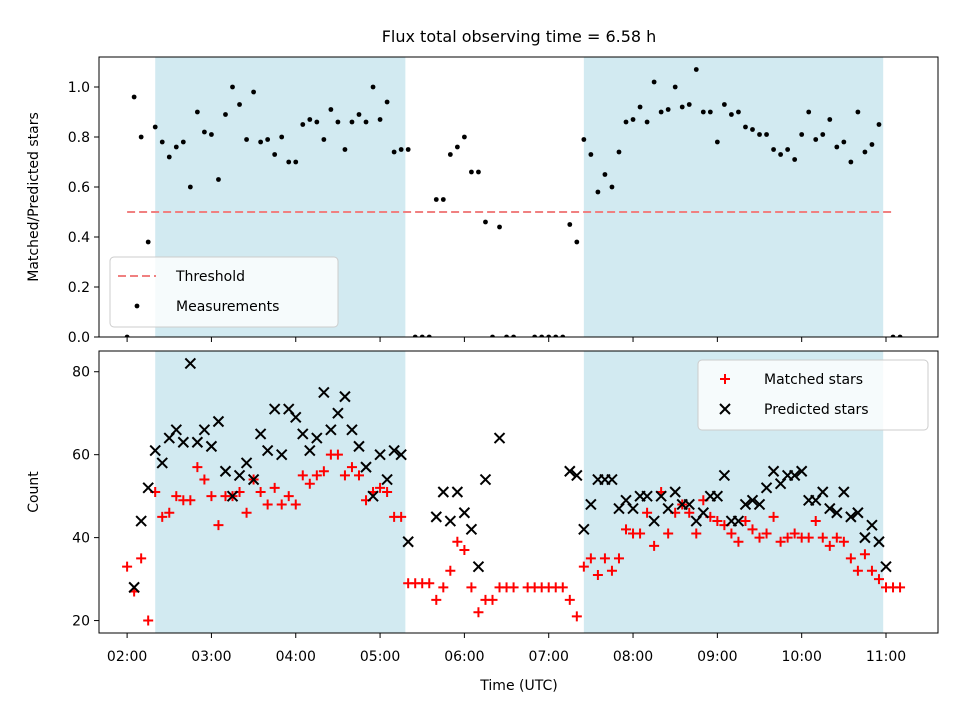 Image resolution: width=960 pixels, height=720 pixels. I want to click on x-tick-label: 04:00, so click(296, 657).